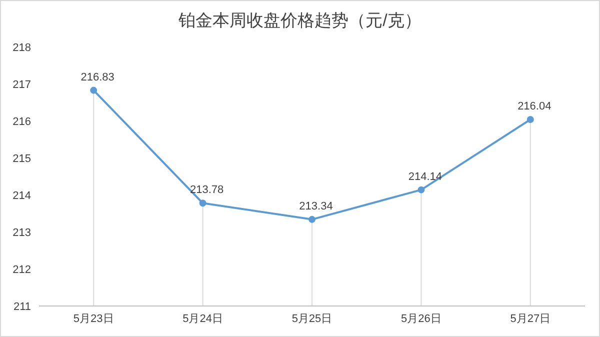 The width and height of the screenshot is (600, 337). I want to click on x-tick-label: 5月26日, so click(421, 318).